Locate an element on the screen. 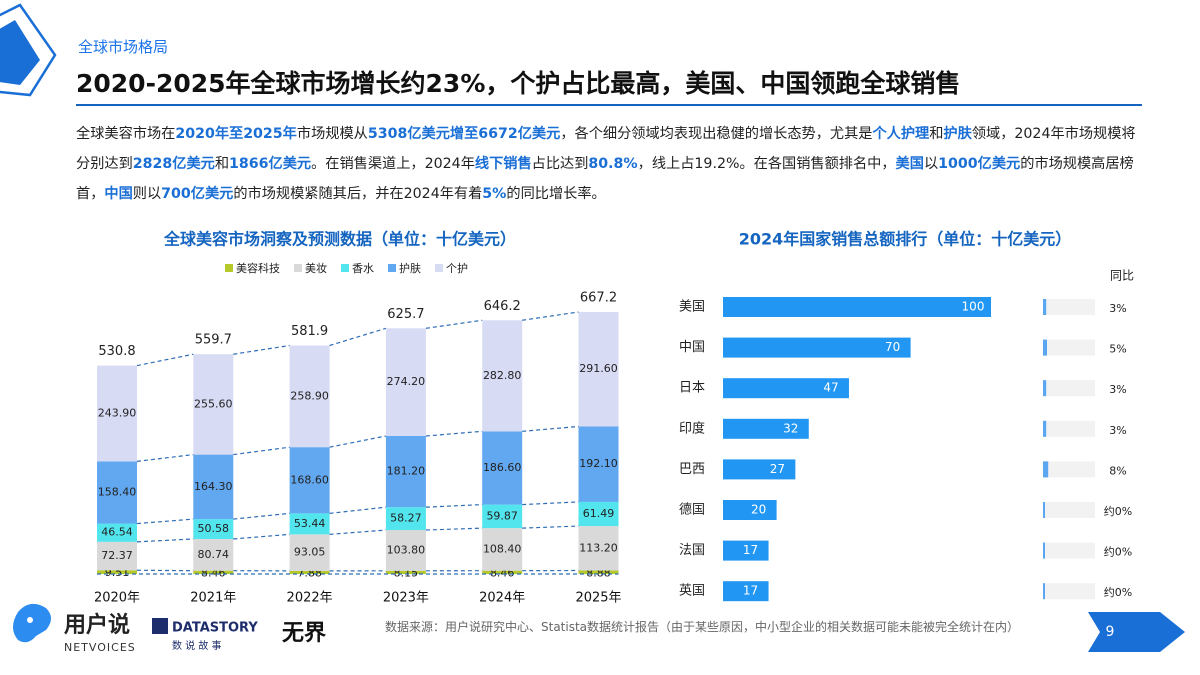 This screenshot has height=675, width=1200. yoy-label: 3% is located at coordinates (1117, 389).